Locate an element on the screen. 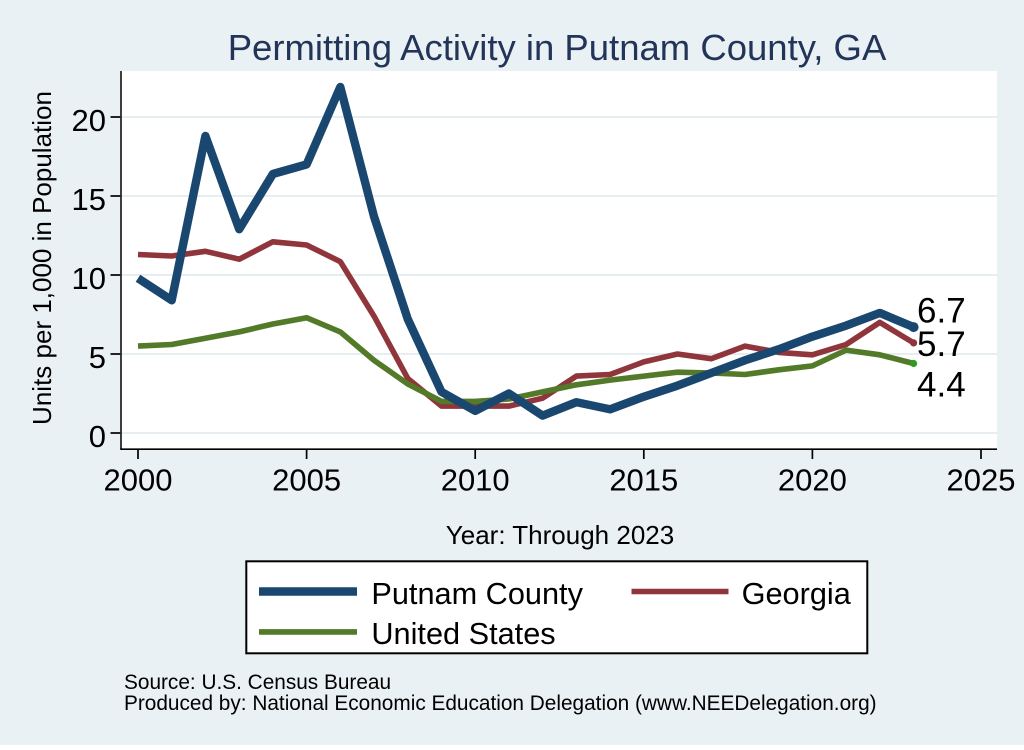 The width and height of the screenshot is (1024, 750). svg-text: 4.4 is located at coordinates (941, 385).